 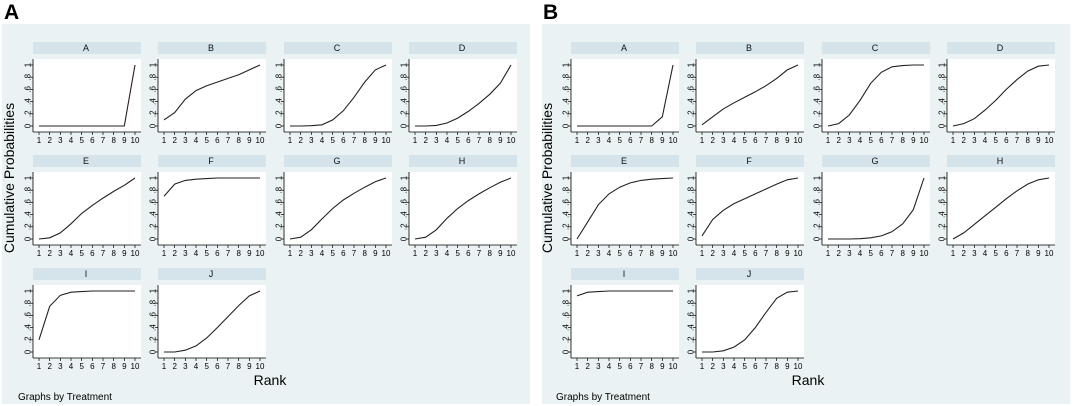 What do you see at coordinates (338, 208) in the screenshot?
I see `series-line-G` at bounding box center [338, 208].